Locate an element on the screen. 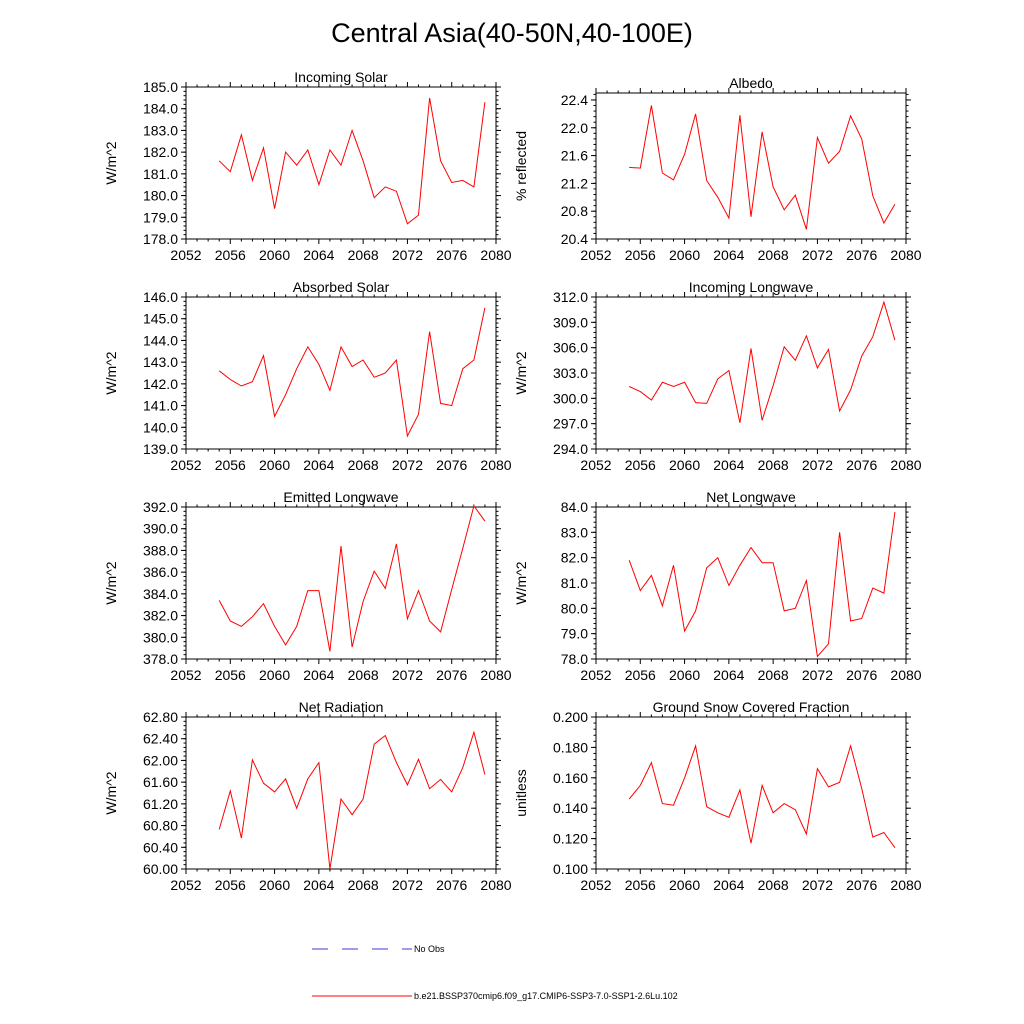  y-tick-label: 179.0 is located at coordinates (160, 217).